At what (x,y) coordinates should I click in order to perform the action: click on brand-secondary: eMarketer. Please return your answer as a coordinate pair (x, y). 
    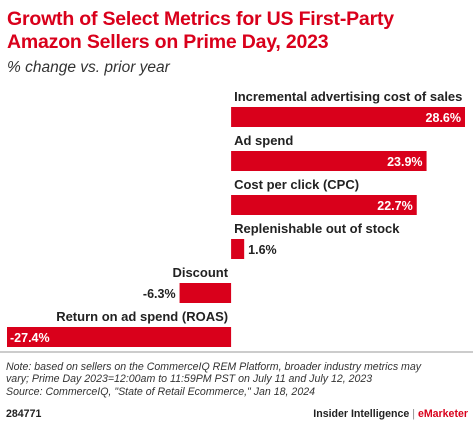
    Looking at the image, I should click on (442, 414).